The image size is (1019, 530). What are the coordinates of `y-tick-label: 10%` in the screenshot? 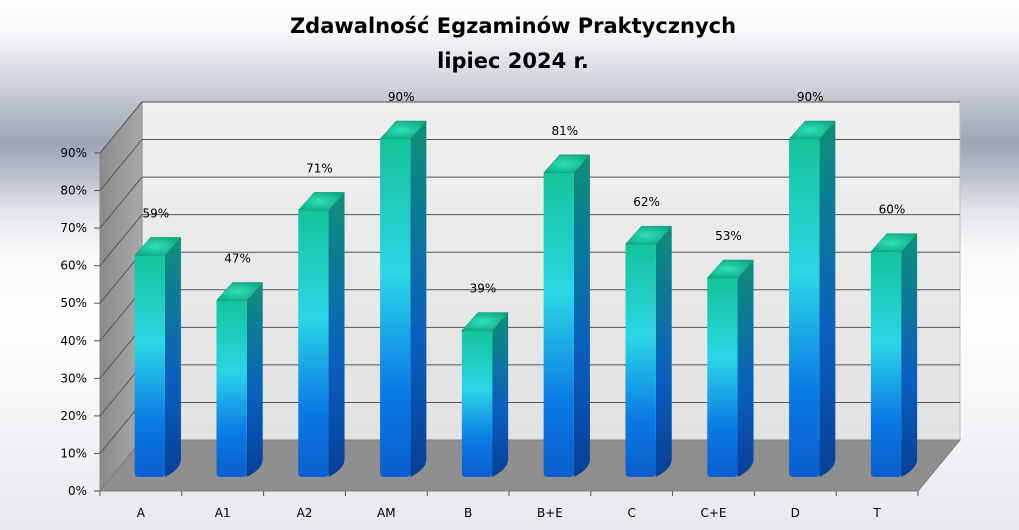 It's located at (73, 453).